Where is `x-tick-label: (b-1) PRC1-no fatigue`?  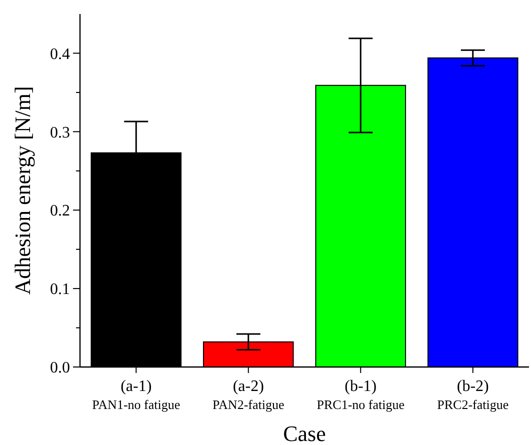 x-tick-label: (b-1) PRC1-no fatigue is located at coordinates (360, 395).